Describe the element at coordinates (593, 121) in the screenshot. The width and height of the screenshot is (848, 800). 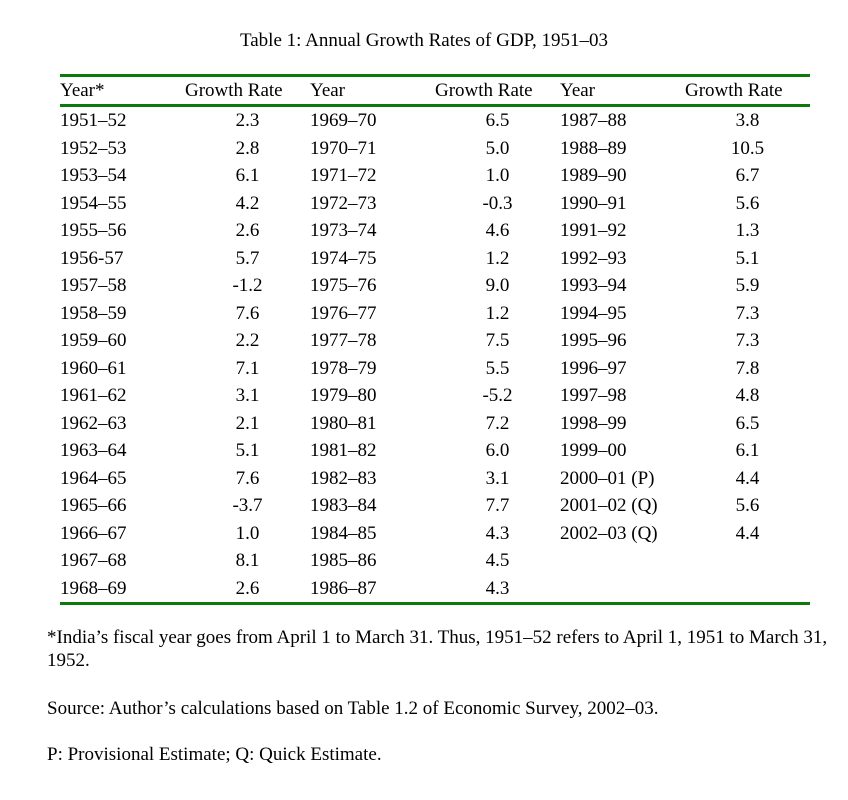
I see `cell-year-3: 1987–88` at that location.